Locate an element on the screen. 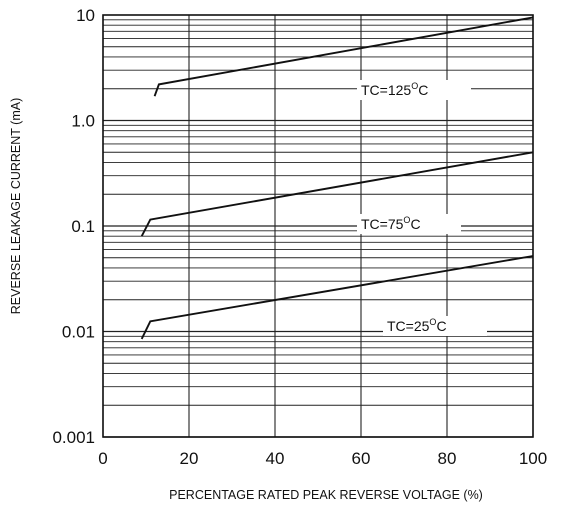 Image resolution: width=561 pixels, height=507 pixels. curve-label-prefix: TC=75 is located at coordinates (382, 224).